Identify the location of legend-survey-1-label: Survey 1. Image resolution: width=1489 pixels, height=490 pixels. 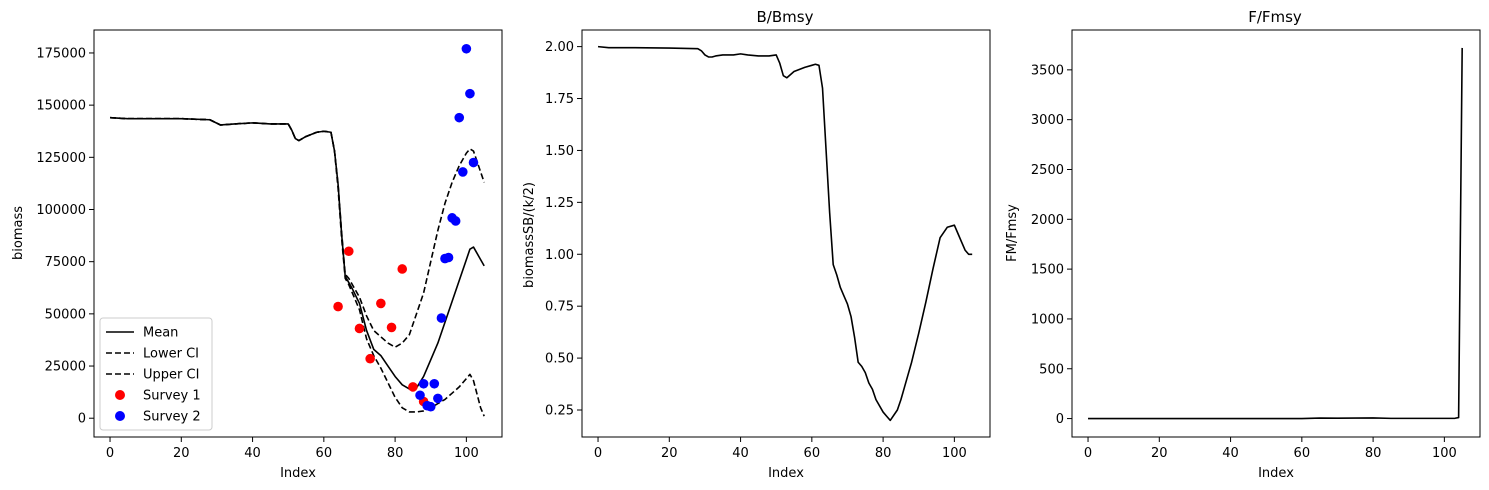
(172, 396).